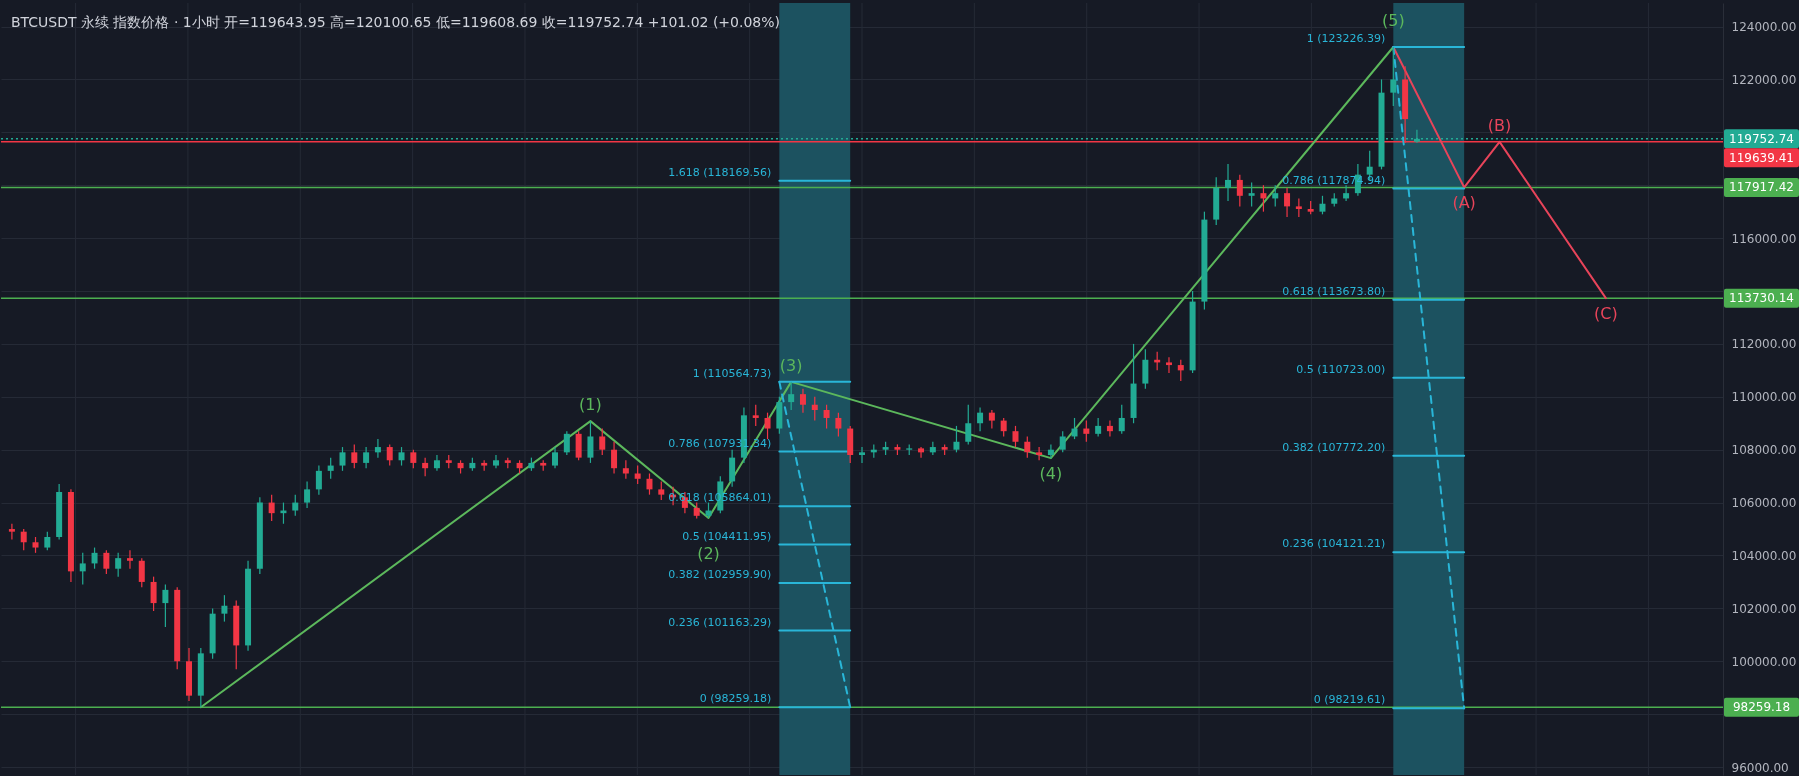  I want to click on y-tick-label: 106000.00, so click(1764, 503).